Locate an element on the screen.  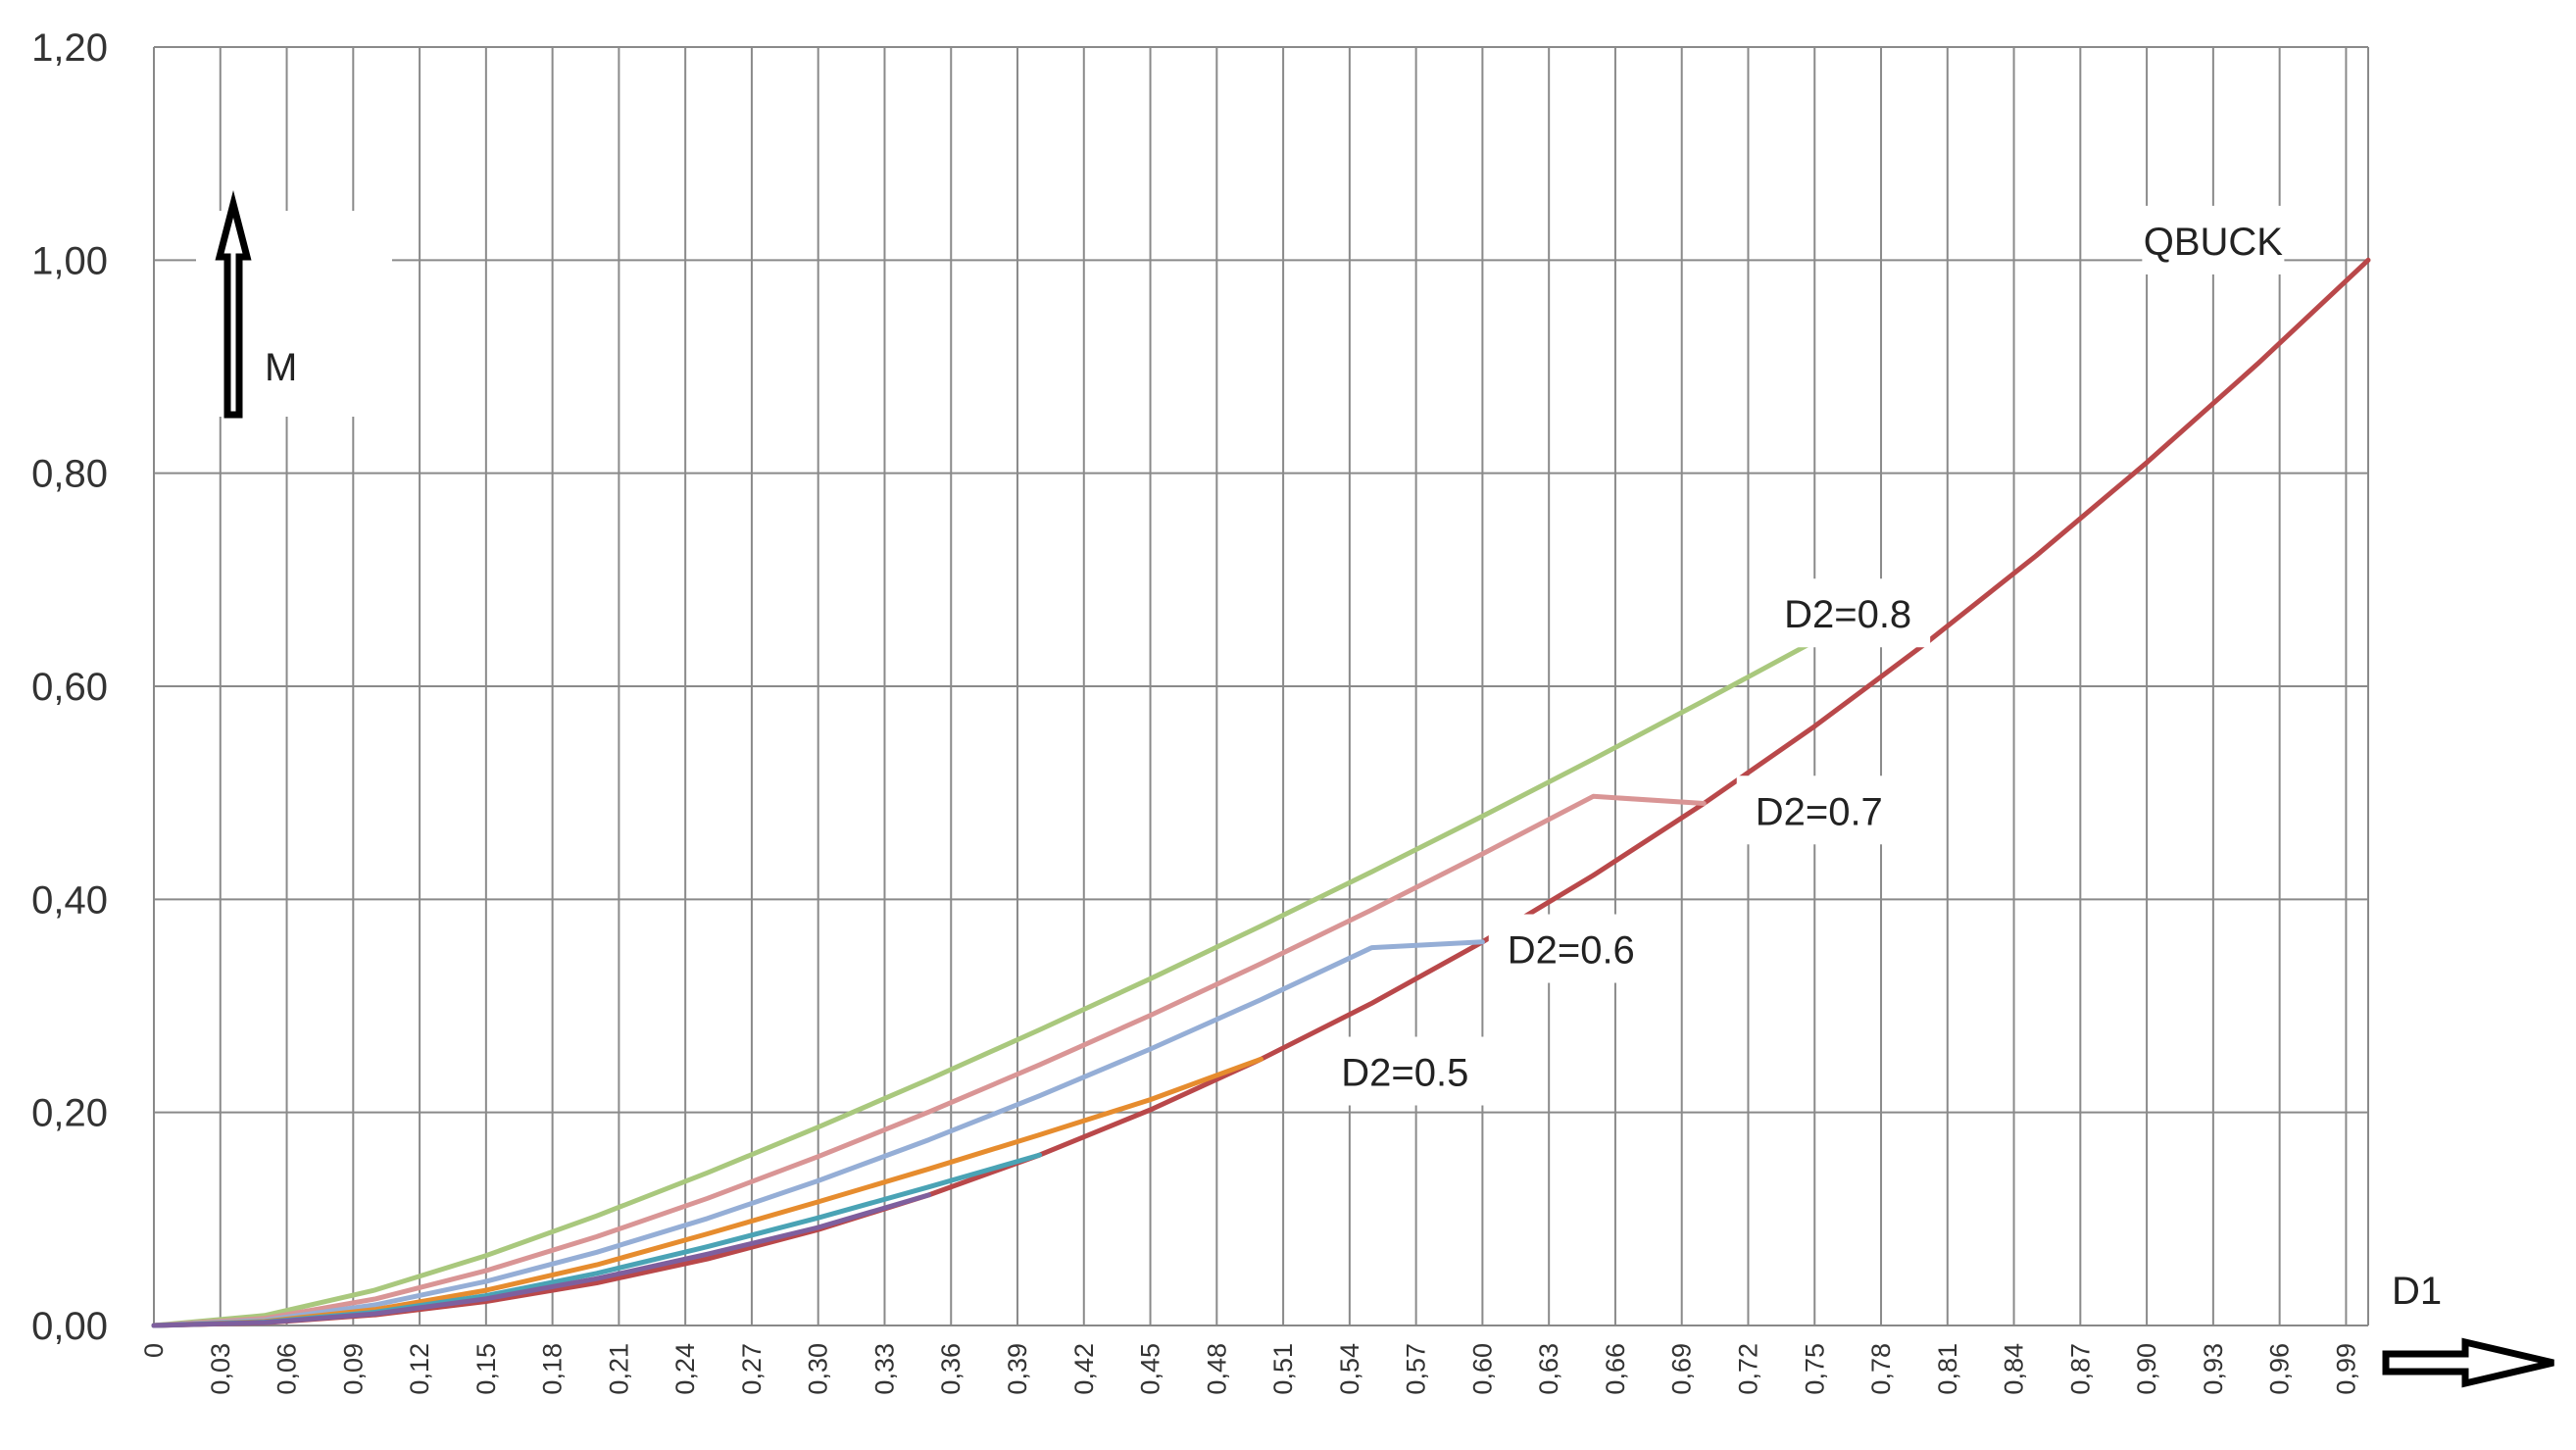
series-annotation: D2=0.5 is located at coordinates (1404, 1073).